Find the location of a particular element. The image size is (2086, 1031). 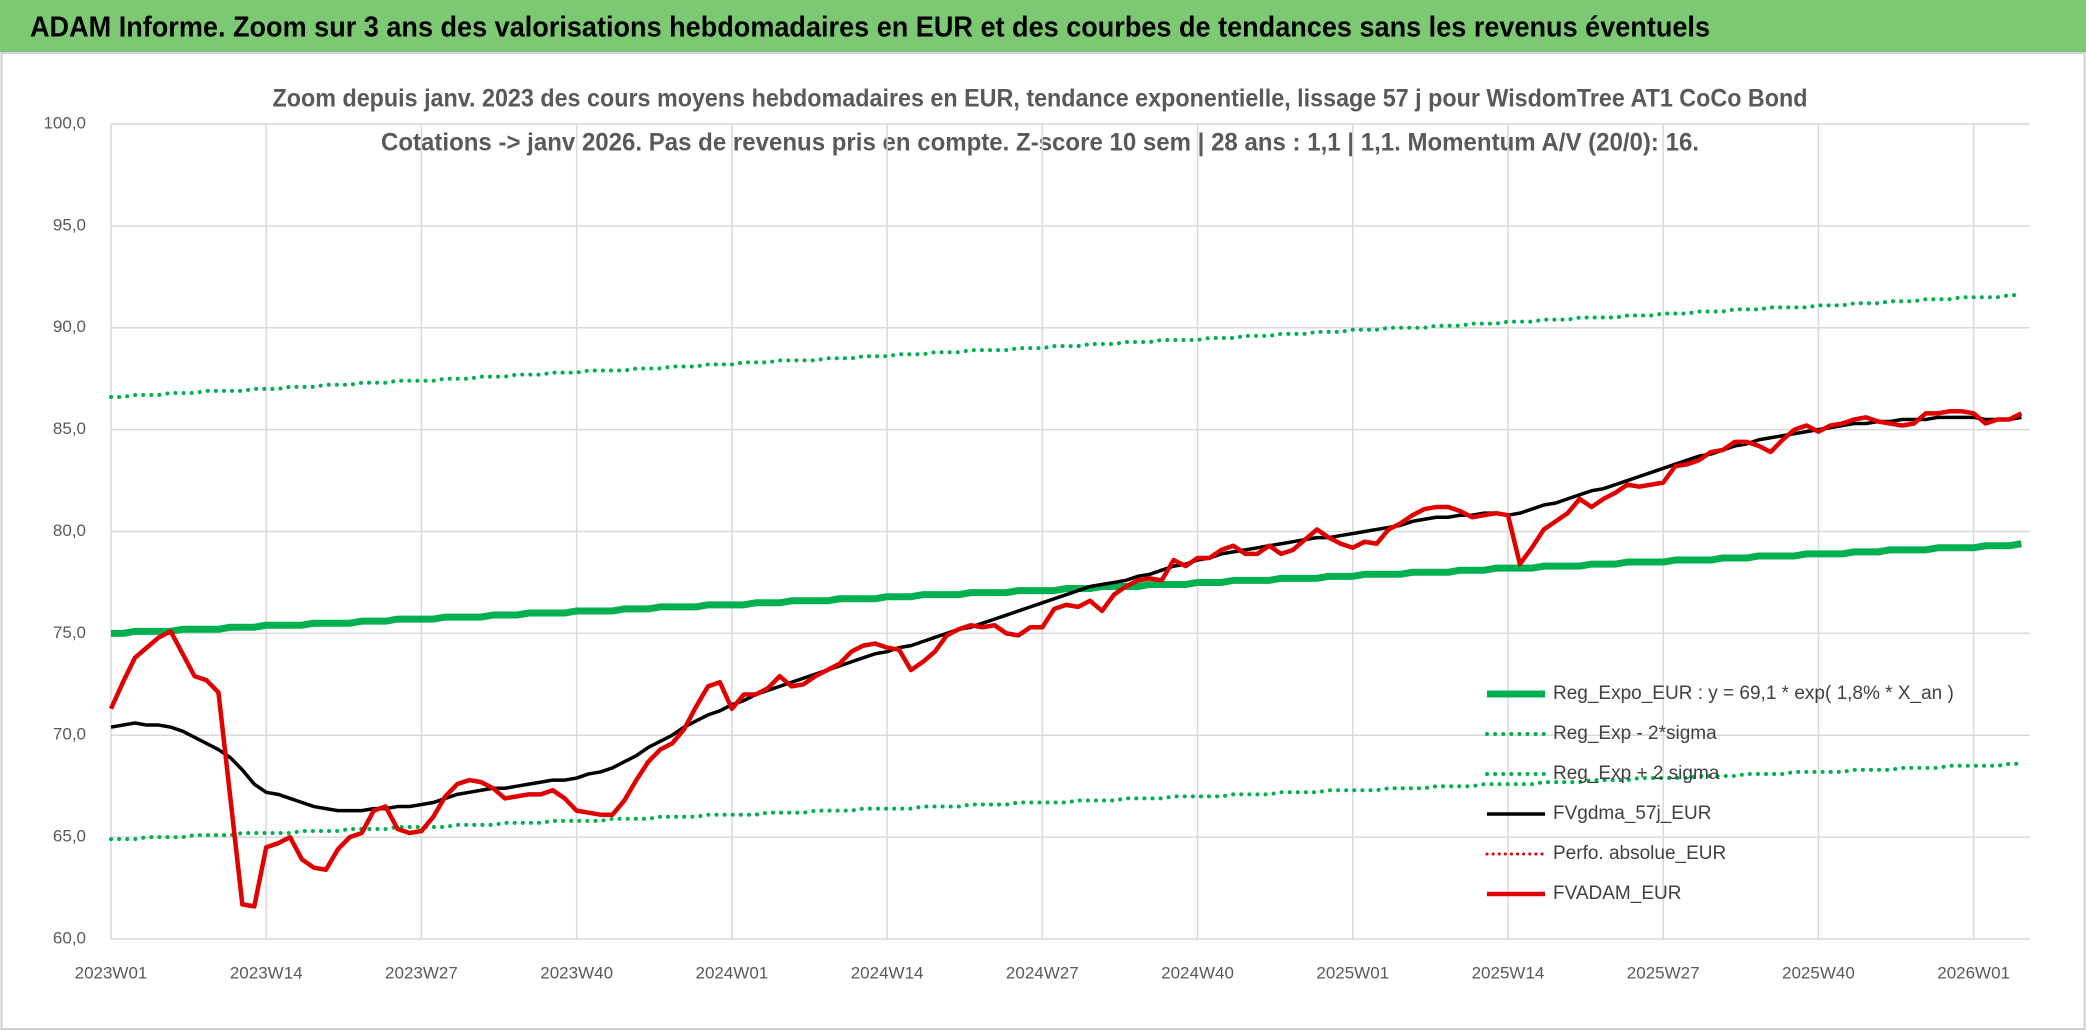

legend-label: Reg_Exp + 2 sigma is located at coordinates (1636, 773).